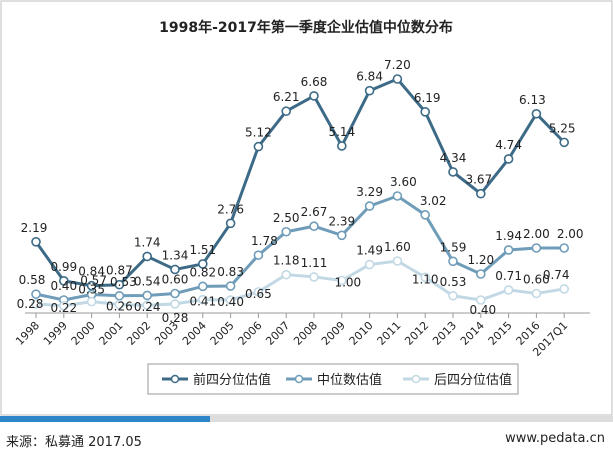  I want to click on data-label: 6.13, so click(532, 100).